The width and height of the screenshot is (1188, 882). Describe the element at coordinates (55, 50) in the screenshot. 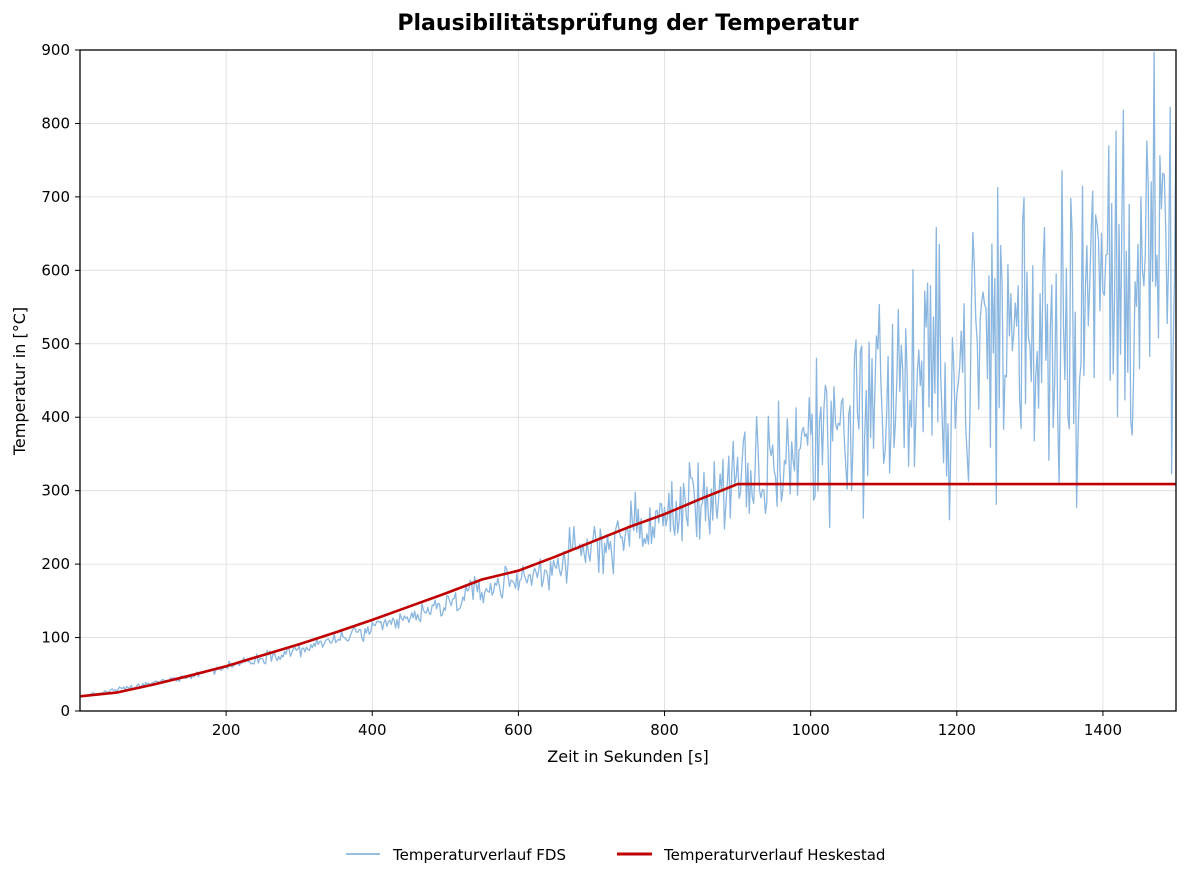

I see `y-tick-label: 900` at that location.